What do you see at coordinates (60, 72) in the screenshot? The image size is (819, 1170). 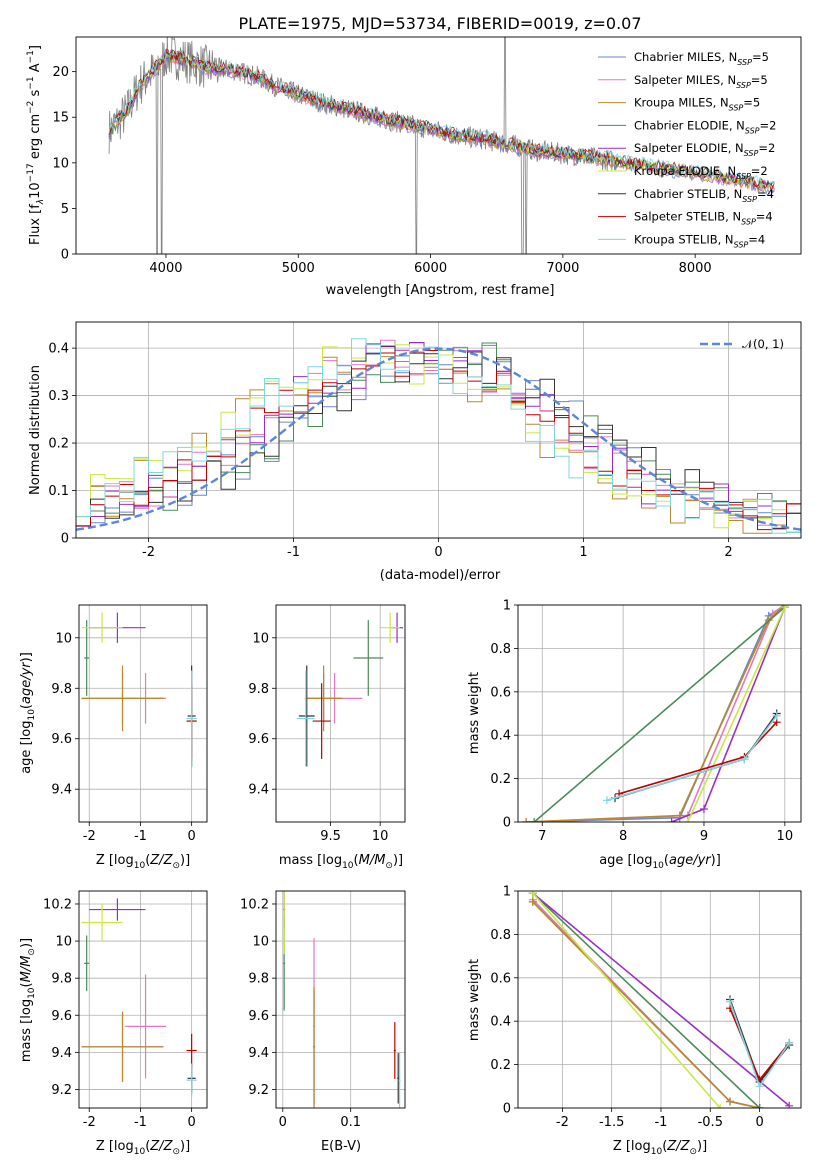 I see `y-tick-label: 20` at bounding box center [60, 72].